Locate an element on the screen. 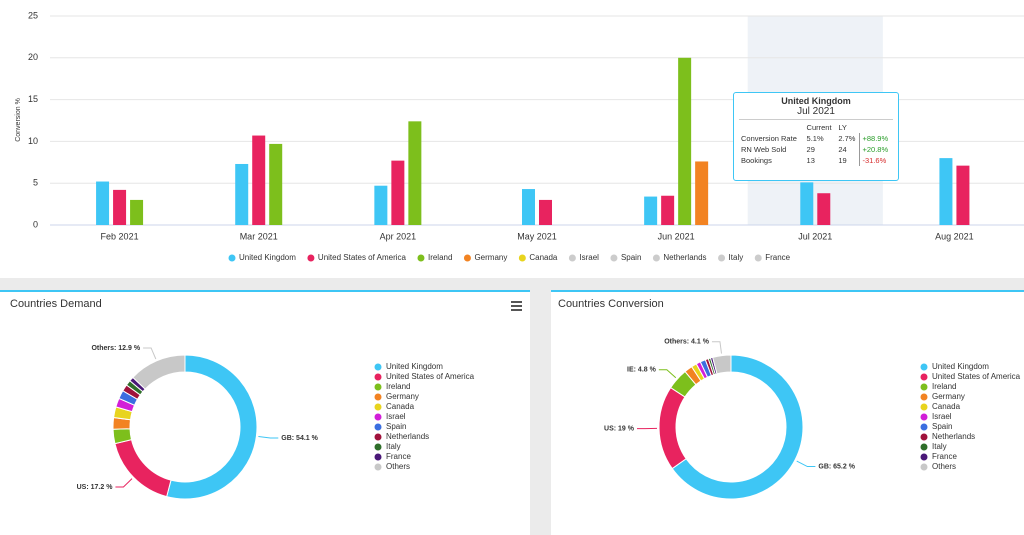 The width and height of the screenshot is (1024, 535). current-value: 5.1% is located at coordinates (815, 138).